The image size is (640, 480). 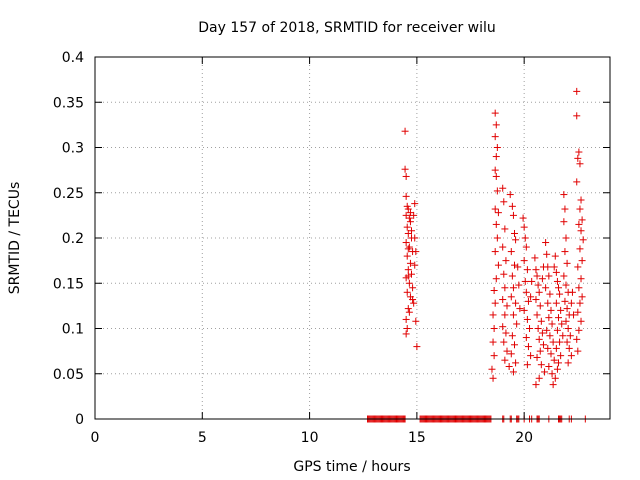 I want to click on x-tick-label: 10, so click(x=310, y=438).